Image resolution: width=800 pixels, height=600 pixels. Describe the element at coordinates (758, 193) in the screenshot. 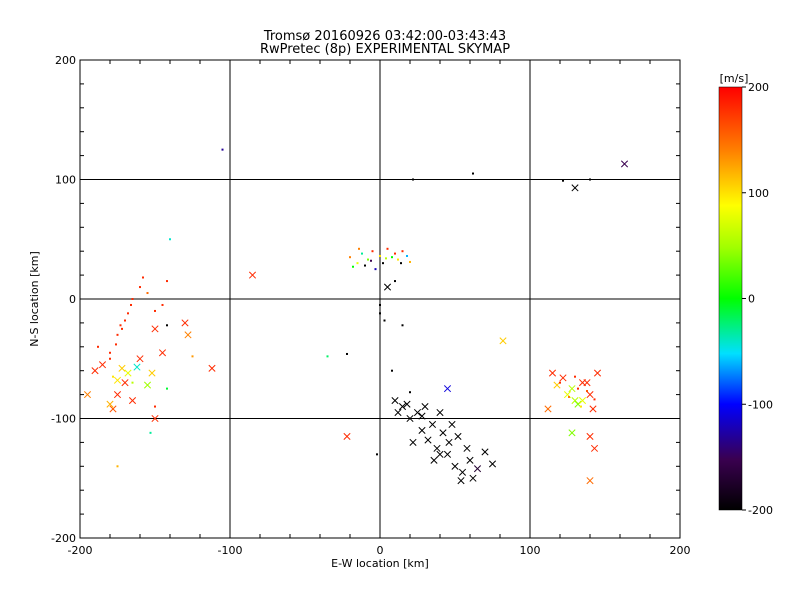

I see `colorbar-tick-label: 100` at that location.